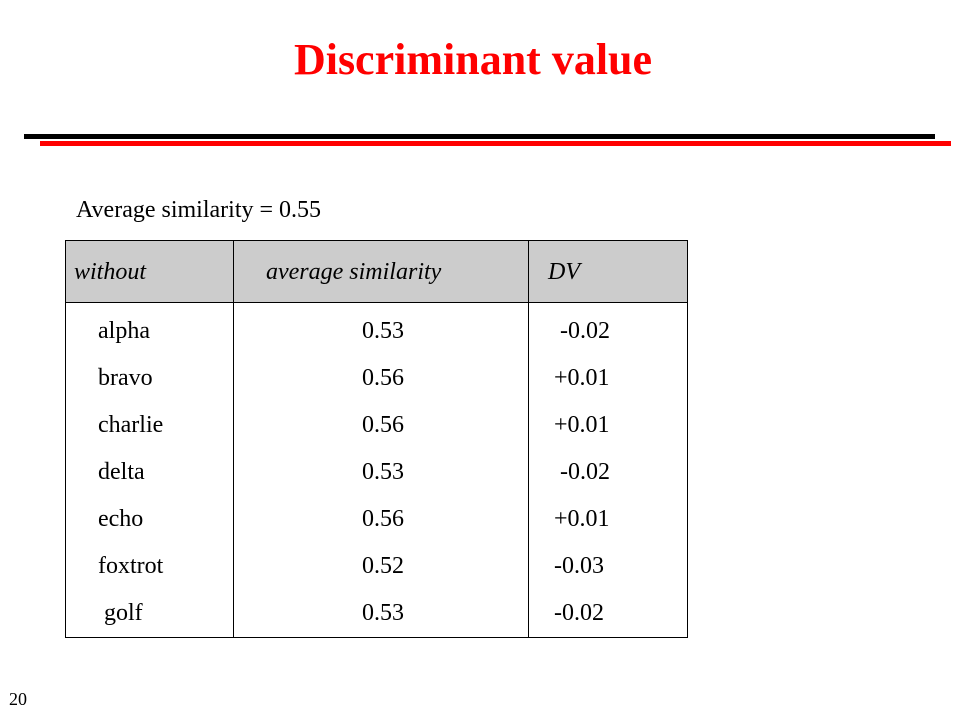  I want to click on table-row: charlie 0.56 +0.01, so click(376, 433).